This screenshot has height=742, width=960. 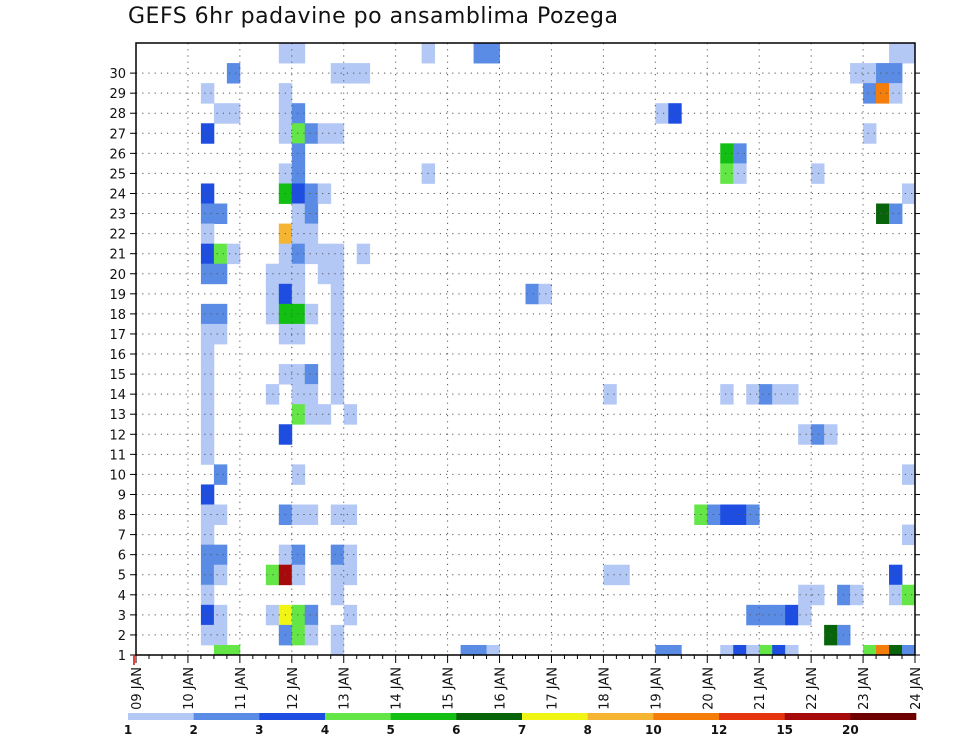 What do you see at coordinates (117, 475) in the screenshot?
I see `y-tick-label: 10` at bounding box center [117, 475].